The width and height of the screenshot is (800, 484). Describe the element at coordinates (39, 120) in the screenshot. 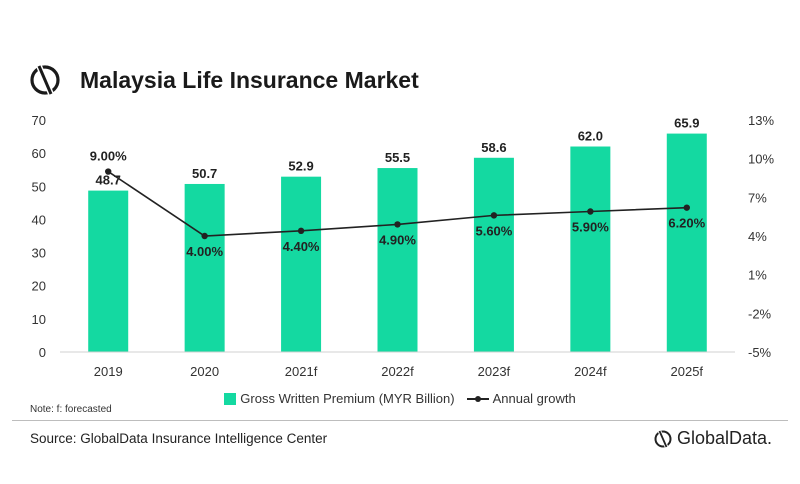

I see `y-left-tick-label: 70` at that location.